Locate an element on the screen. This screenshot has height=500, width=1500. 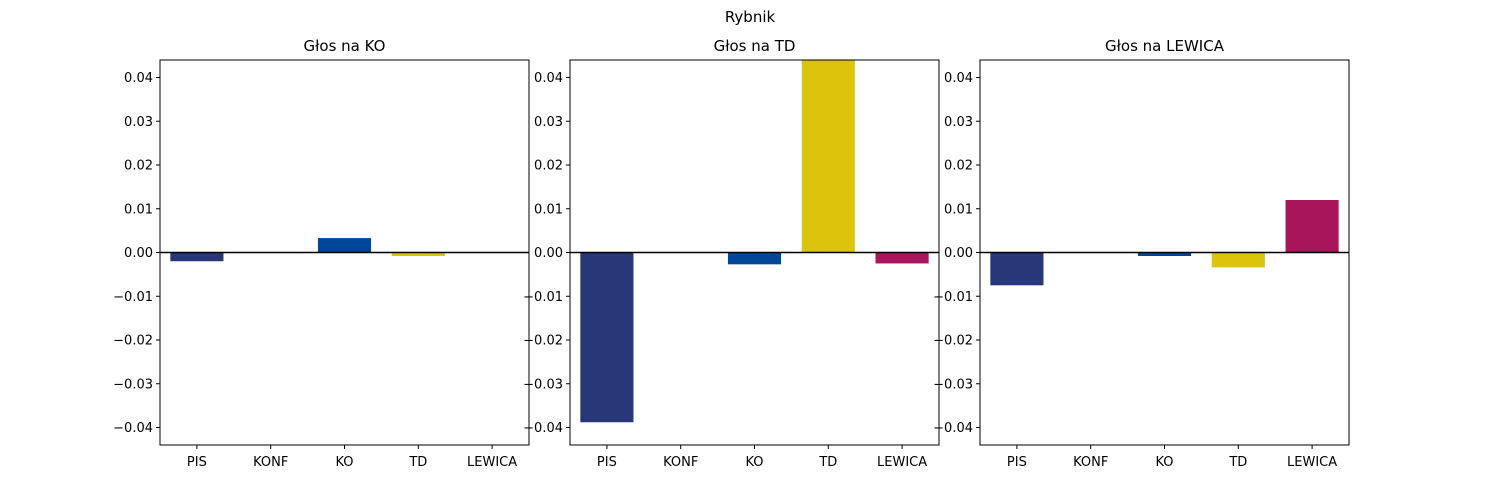
subplot-title: Głos na KO is located at coordinates (345, 46).